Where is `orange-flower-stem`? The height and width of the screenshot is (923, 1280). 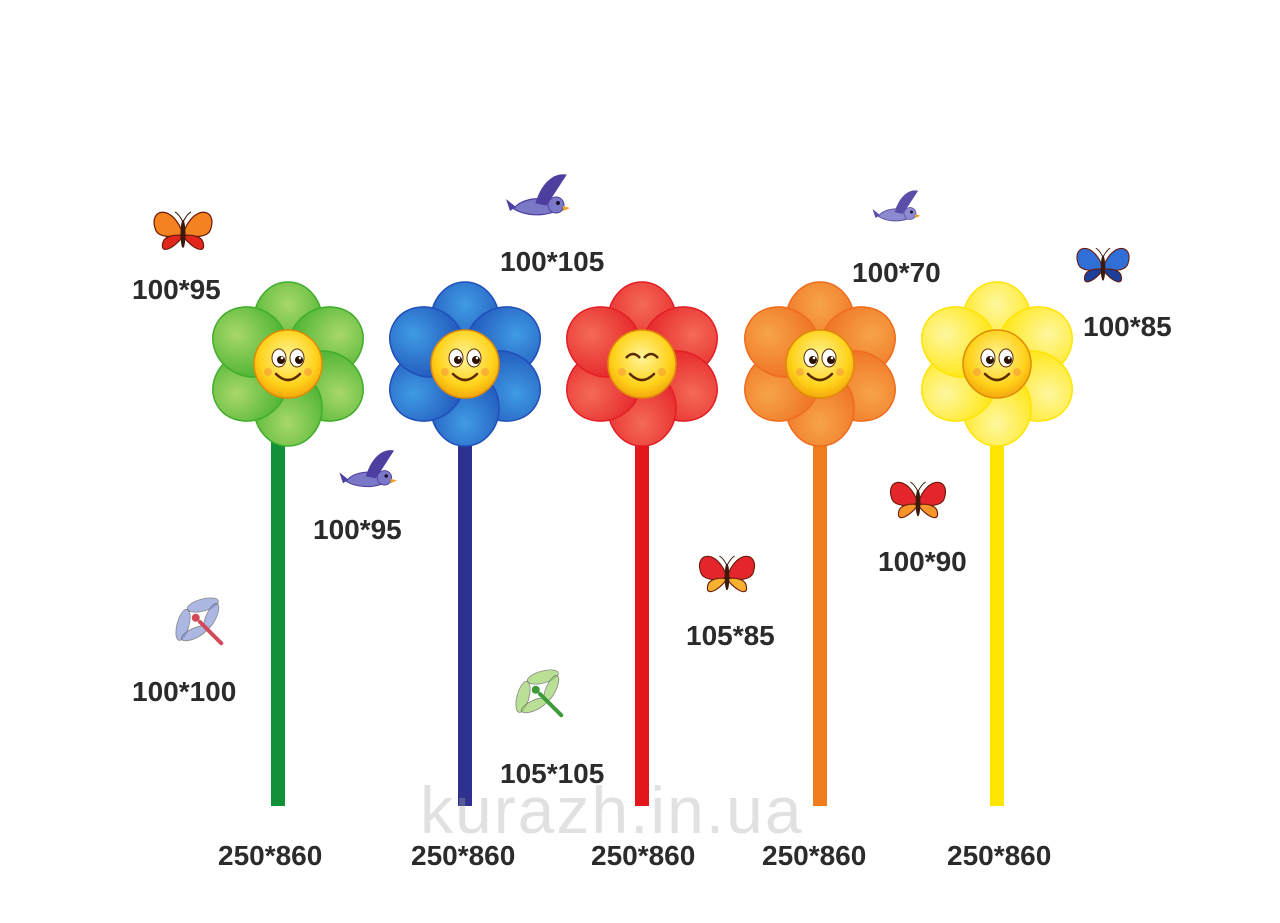
orange-flower-stem is located at coordinates (820, 618).